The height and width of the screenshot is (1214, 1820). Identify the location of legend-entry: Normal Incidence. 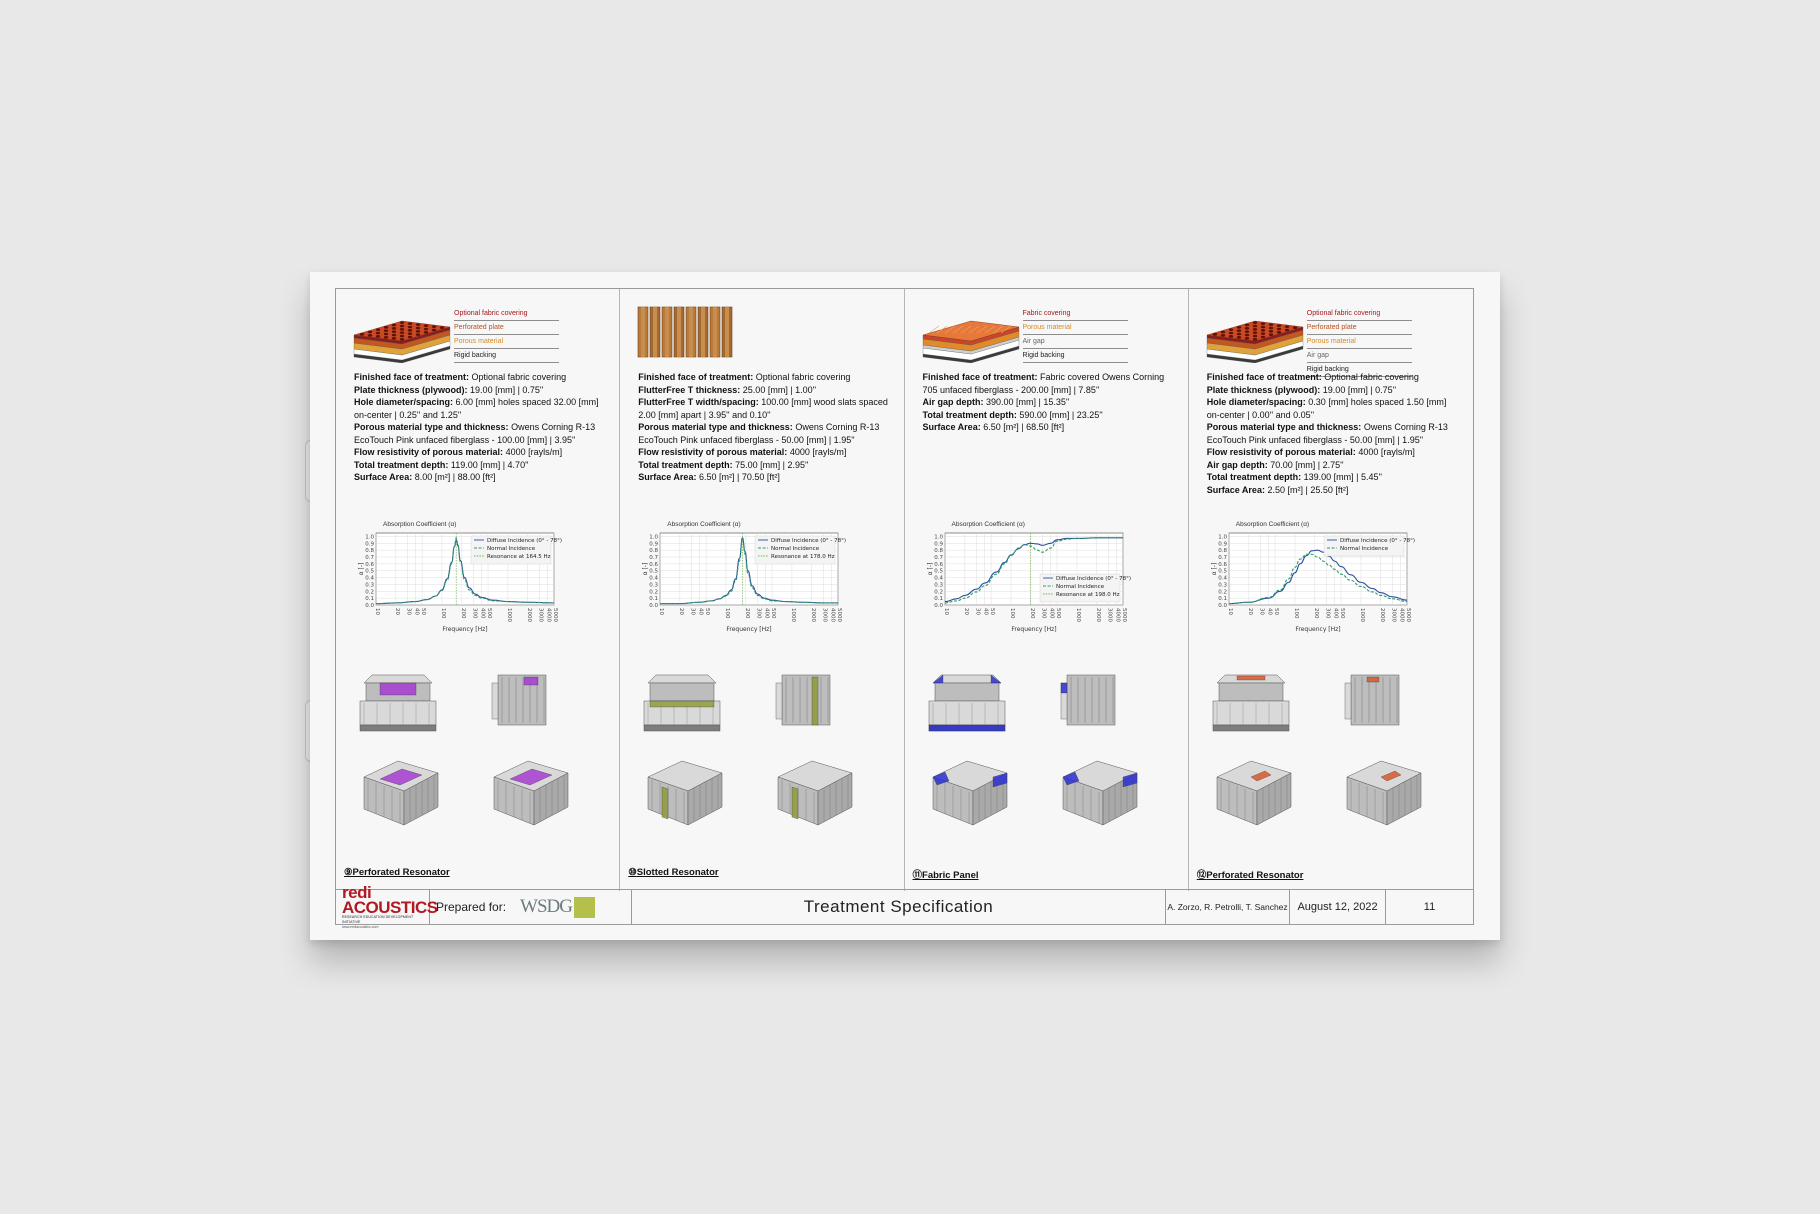
(1364, 549).